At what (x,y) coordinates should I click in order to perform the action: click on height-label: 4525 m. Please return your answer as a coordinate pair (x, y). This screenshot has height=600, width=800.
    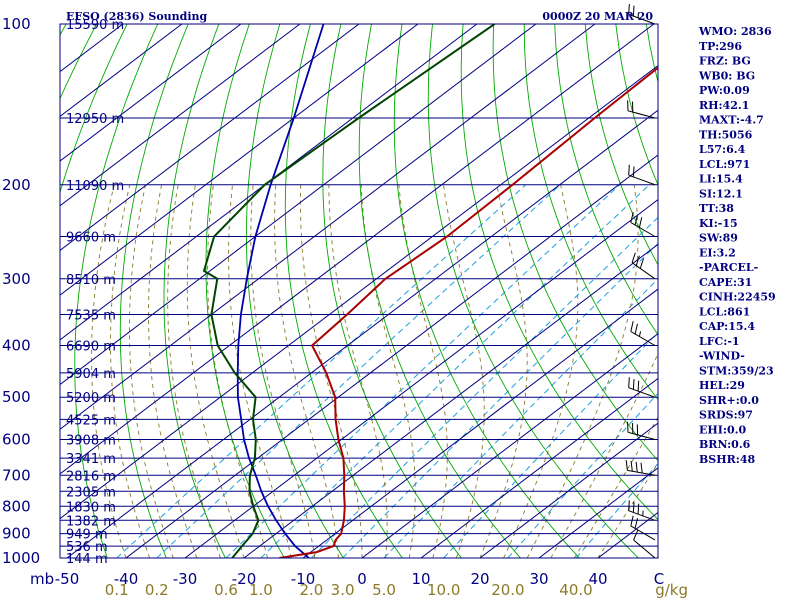
    Looking at the image, I should click on (91, 420).